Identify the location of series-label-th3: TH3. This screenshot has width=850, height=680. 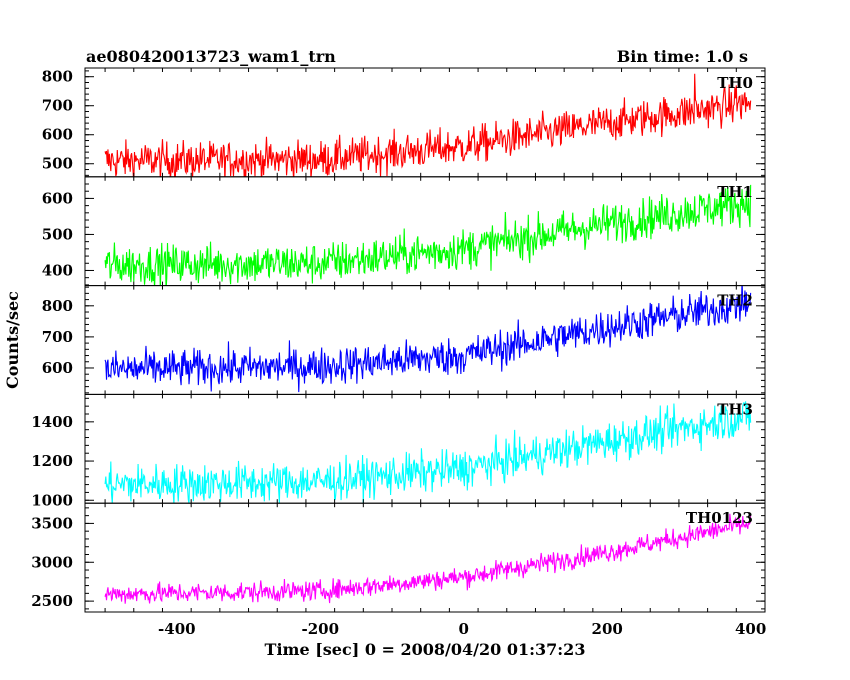
(735, 409).